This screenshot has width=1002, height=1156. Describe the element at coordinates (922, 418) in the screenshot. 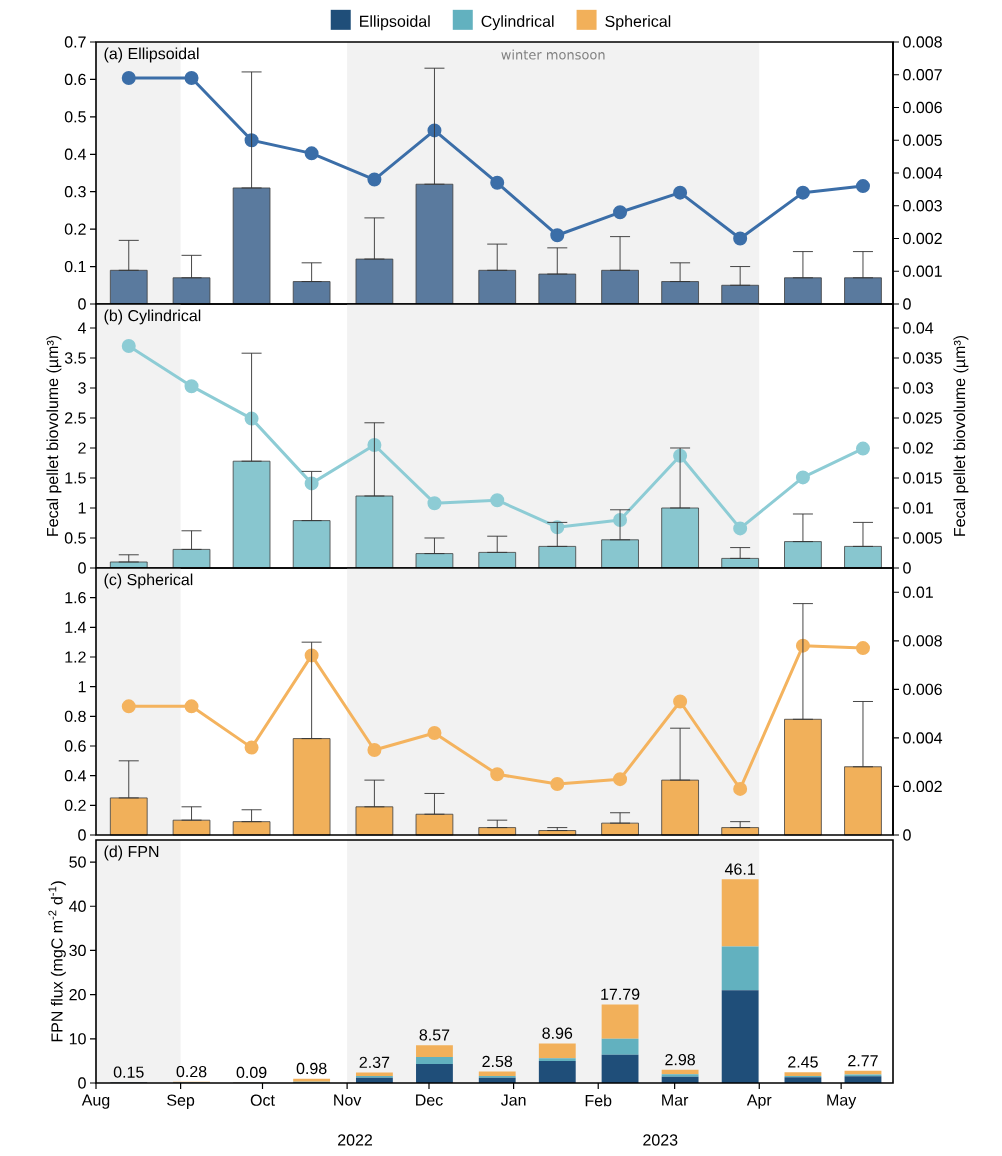

I see `y2-tick-label: 0.025` at that location.